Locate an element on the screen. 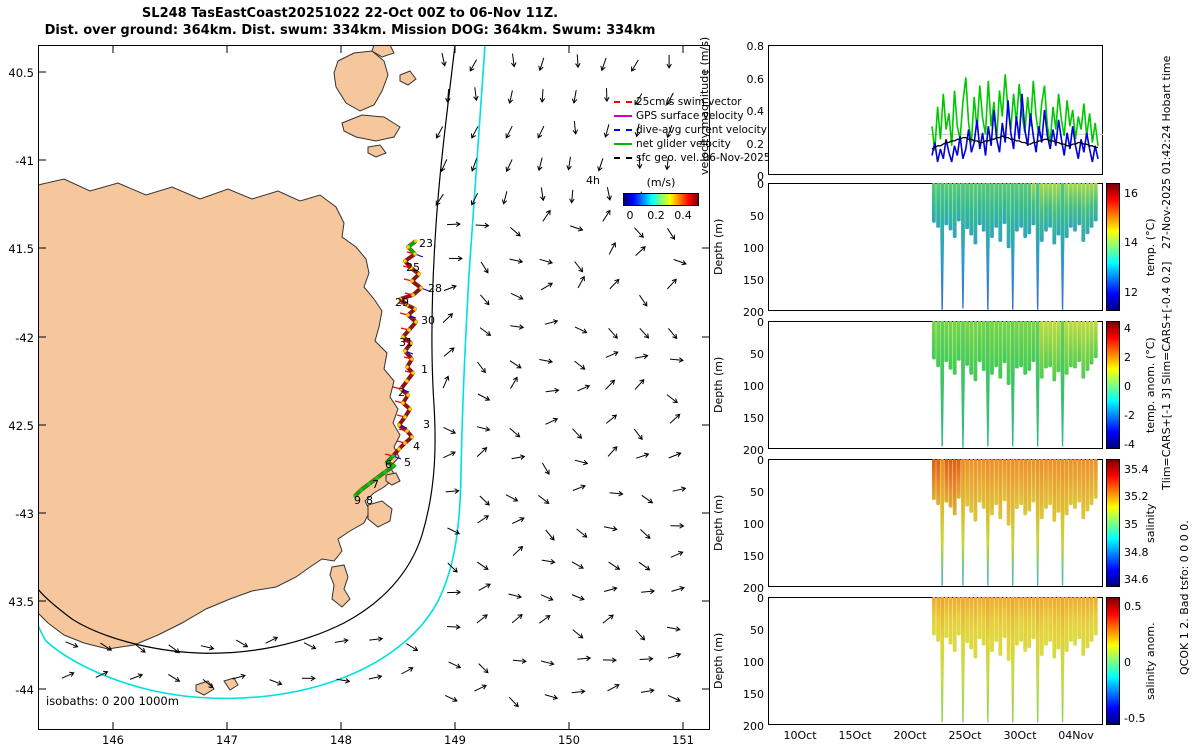  map-xtick-label: 146 is located at coordinates (113, 740).